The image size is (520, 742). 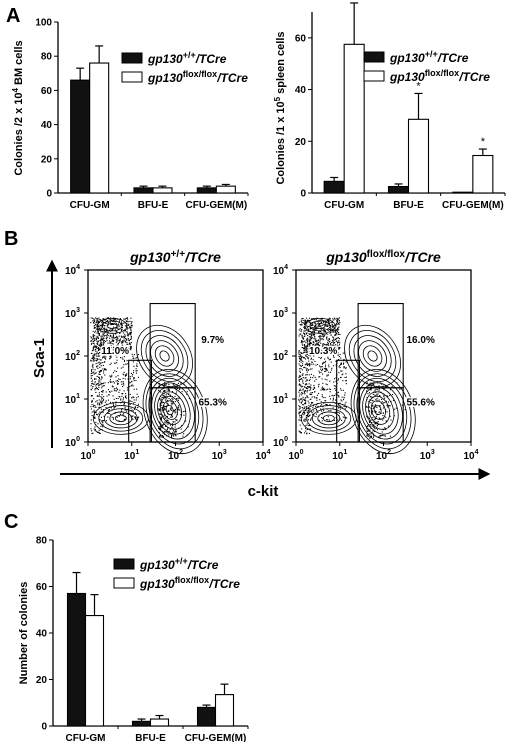 I want to click on y-tick-label: 20, so click(x=42, y=680).